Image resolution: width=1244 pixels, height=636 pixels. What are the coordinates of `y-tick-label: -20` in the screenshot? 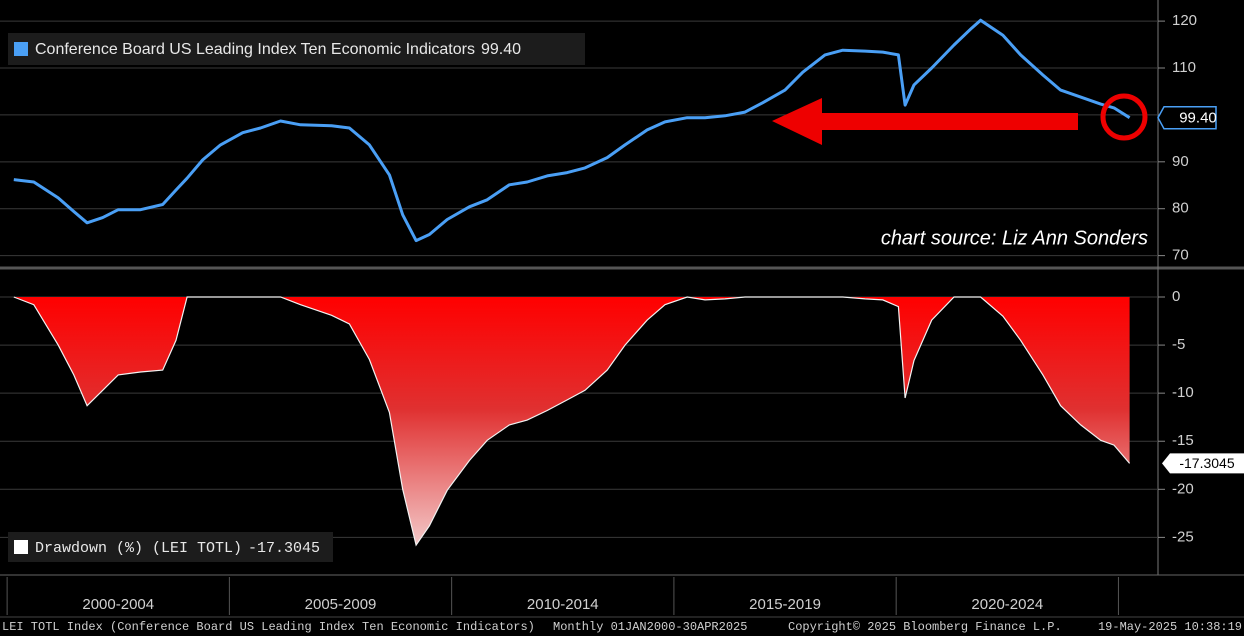 It's located at (1183, 488).